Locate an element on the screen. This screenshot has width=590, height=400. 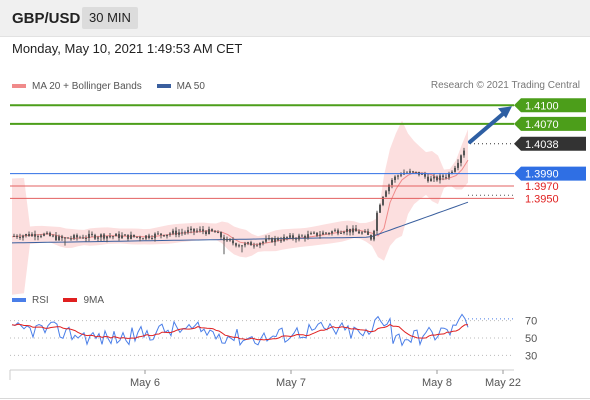
level-label: 1.4038 is located at coordinates (542, 145).